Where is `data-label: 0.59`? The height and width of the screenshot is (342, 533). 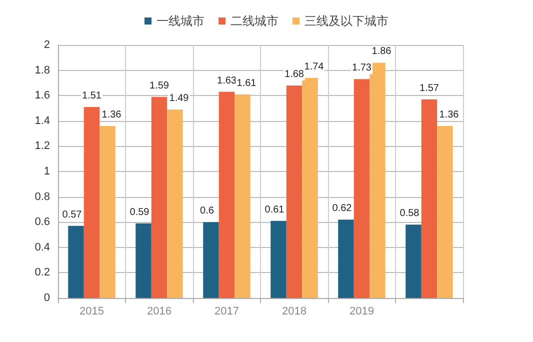
data-label: 0.59 is located at coordinates (140, 212).